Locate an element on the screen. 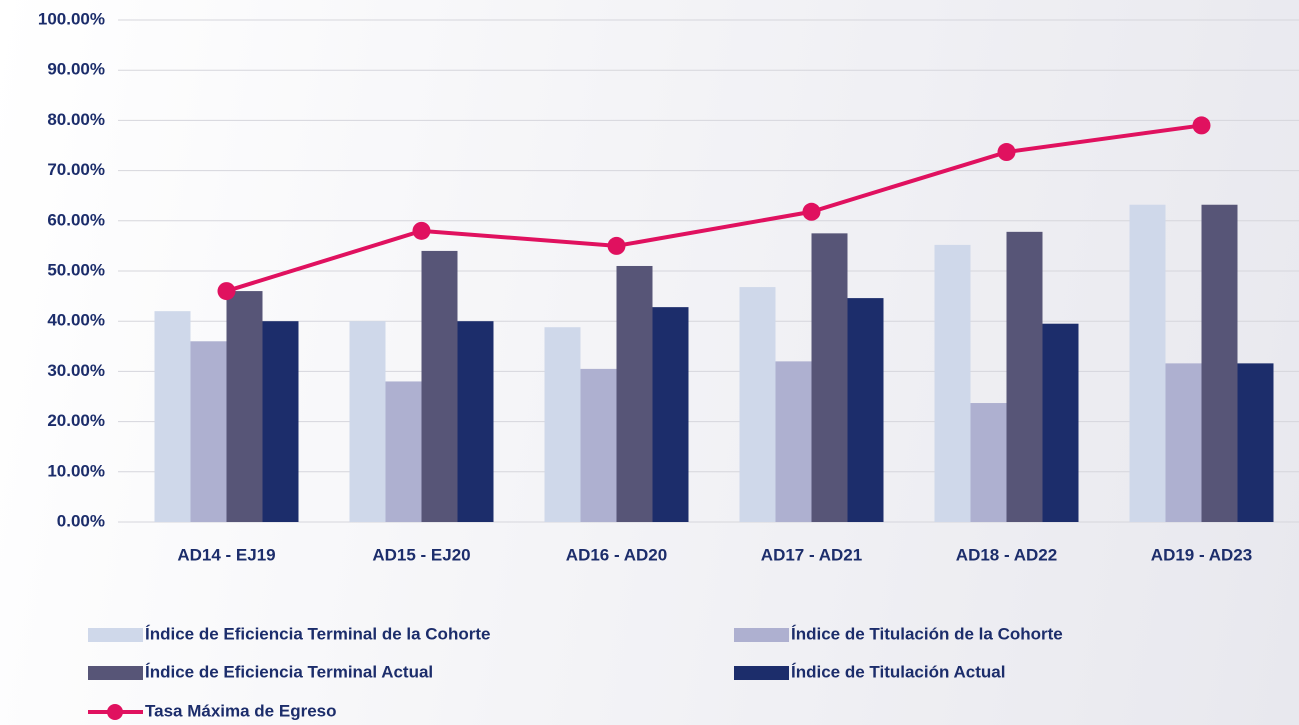 This screenshot has height=725, width=1299. y-tick-label: 30.00% is located at coordinates (76, 370).